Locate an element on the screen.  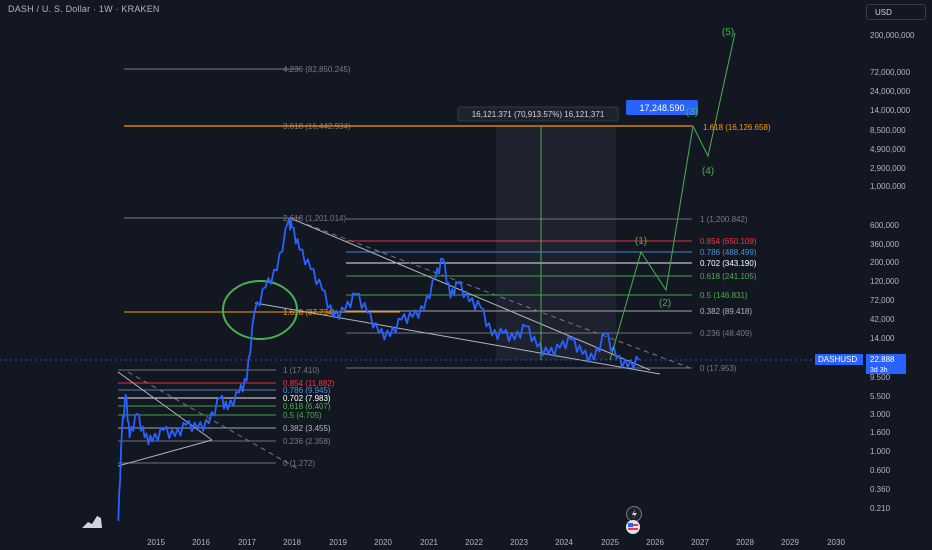
x-tick-label: 2024 is located at coordinates (564, 542).